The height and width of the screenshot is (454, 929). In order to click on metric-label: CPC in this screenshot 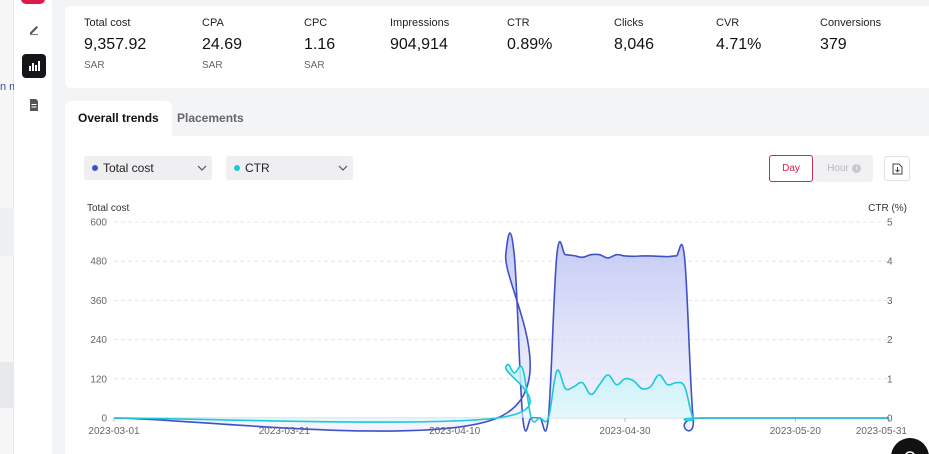, I will do `click(316, 23)`.